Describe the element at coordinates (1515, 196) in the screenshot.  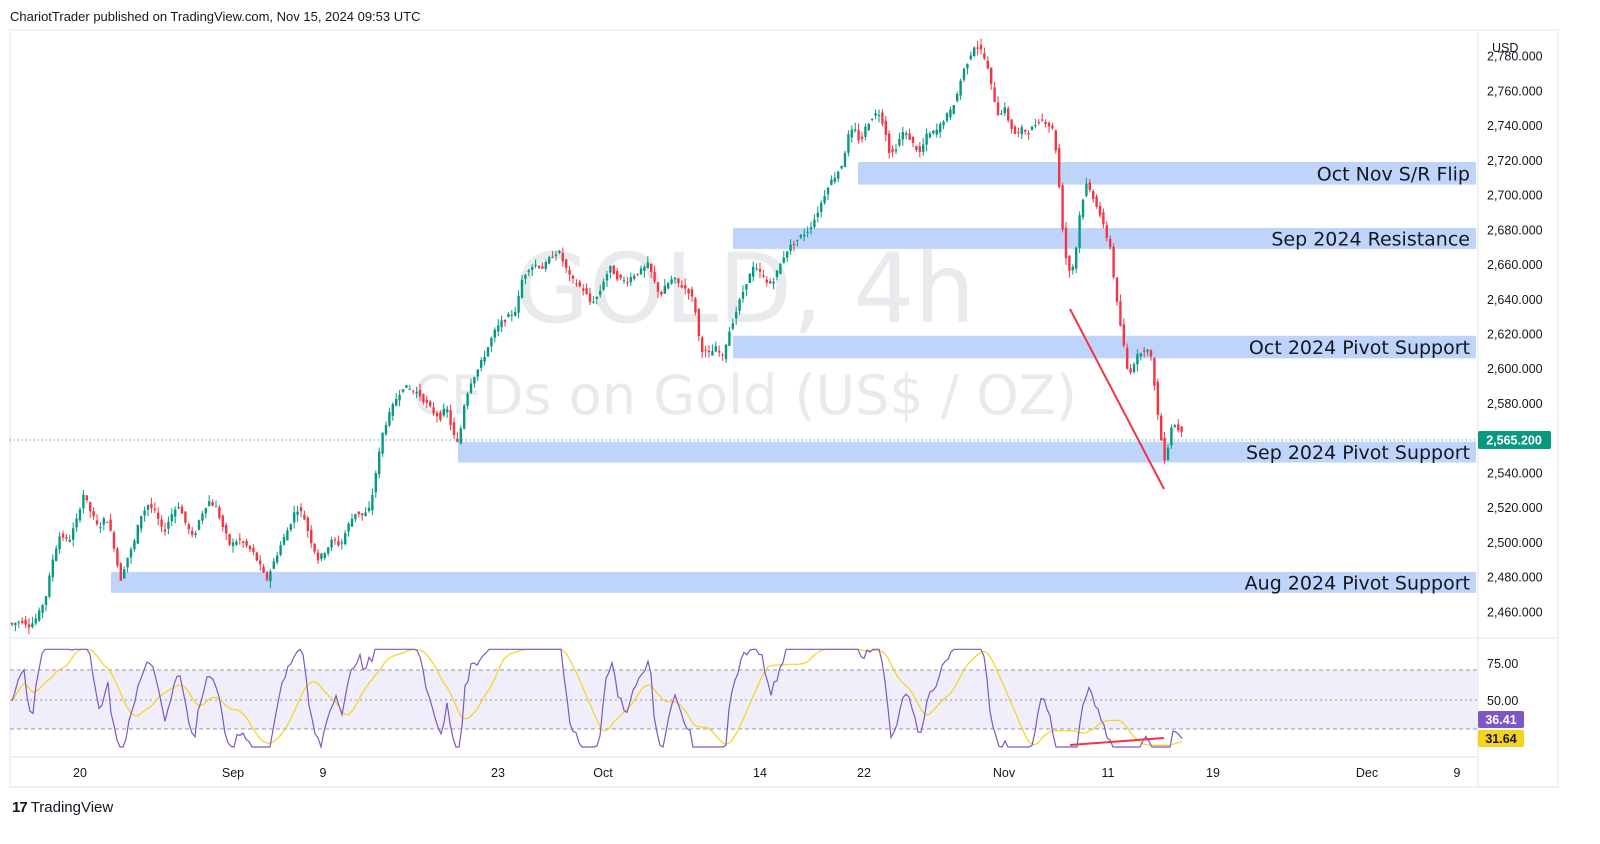
I see `price-tick-label: 2,700.000` at that location.